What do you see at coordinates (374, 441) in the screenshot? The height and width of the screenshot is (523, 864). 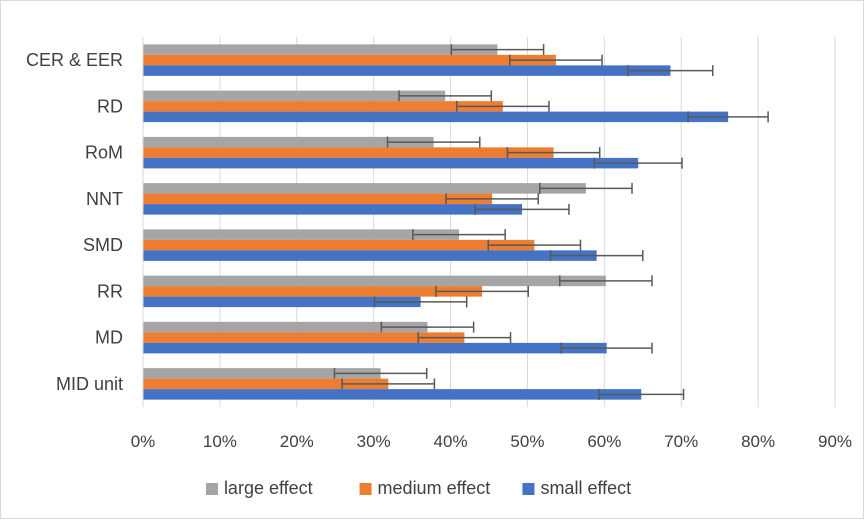 I see `x-tick-label: 30%` at bounding box center [374, 441].